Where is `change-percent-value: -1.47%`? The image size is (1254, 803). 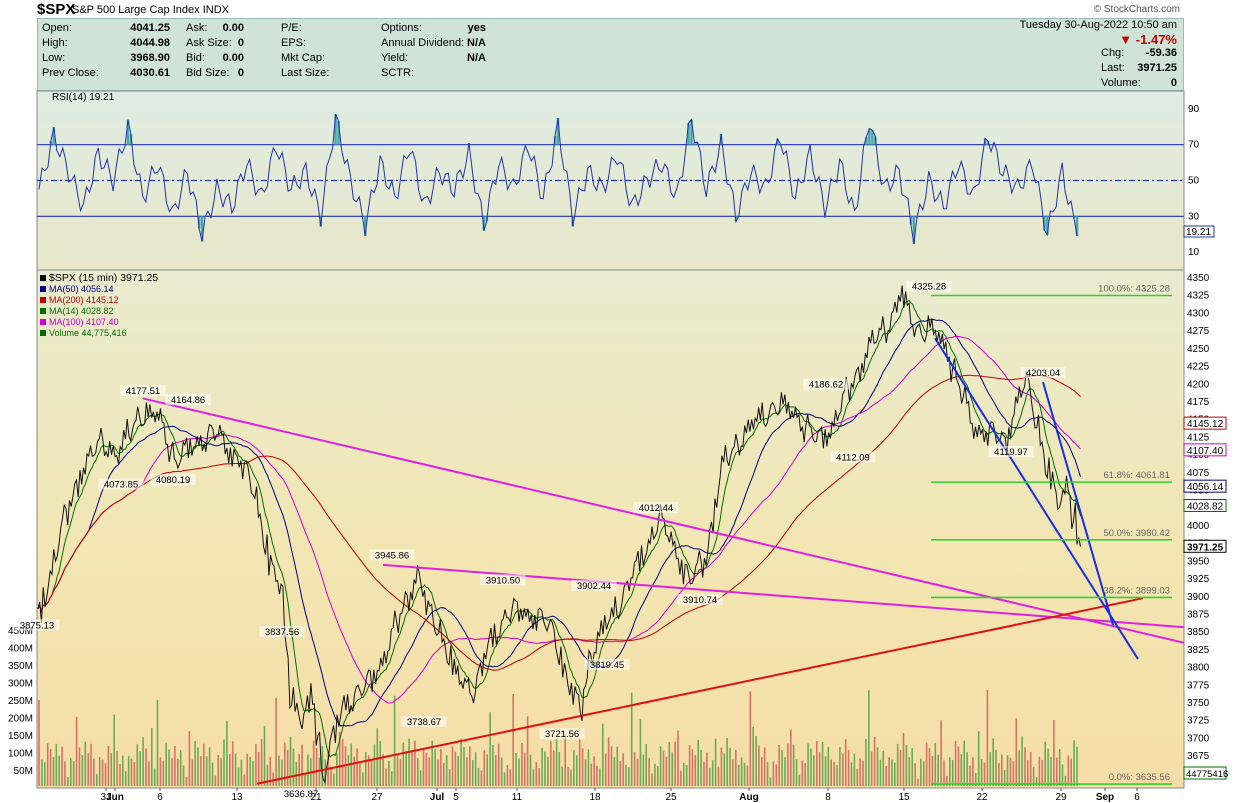 change-percent-value: -1.47% is located at coordinates (1156, 39).